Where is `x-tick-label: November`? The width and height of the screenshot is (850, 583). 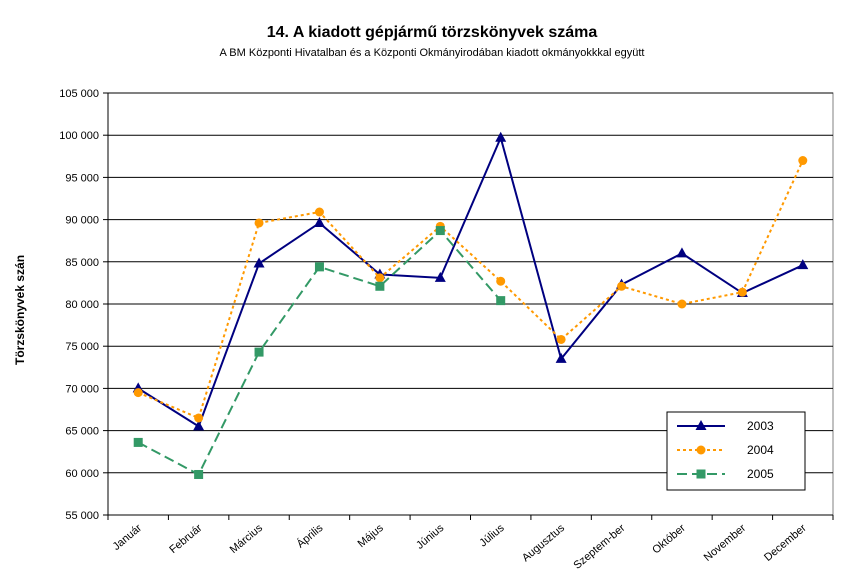
x-tick-label: November is located at coordinates (725, 543).